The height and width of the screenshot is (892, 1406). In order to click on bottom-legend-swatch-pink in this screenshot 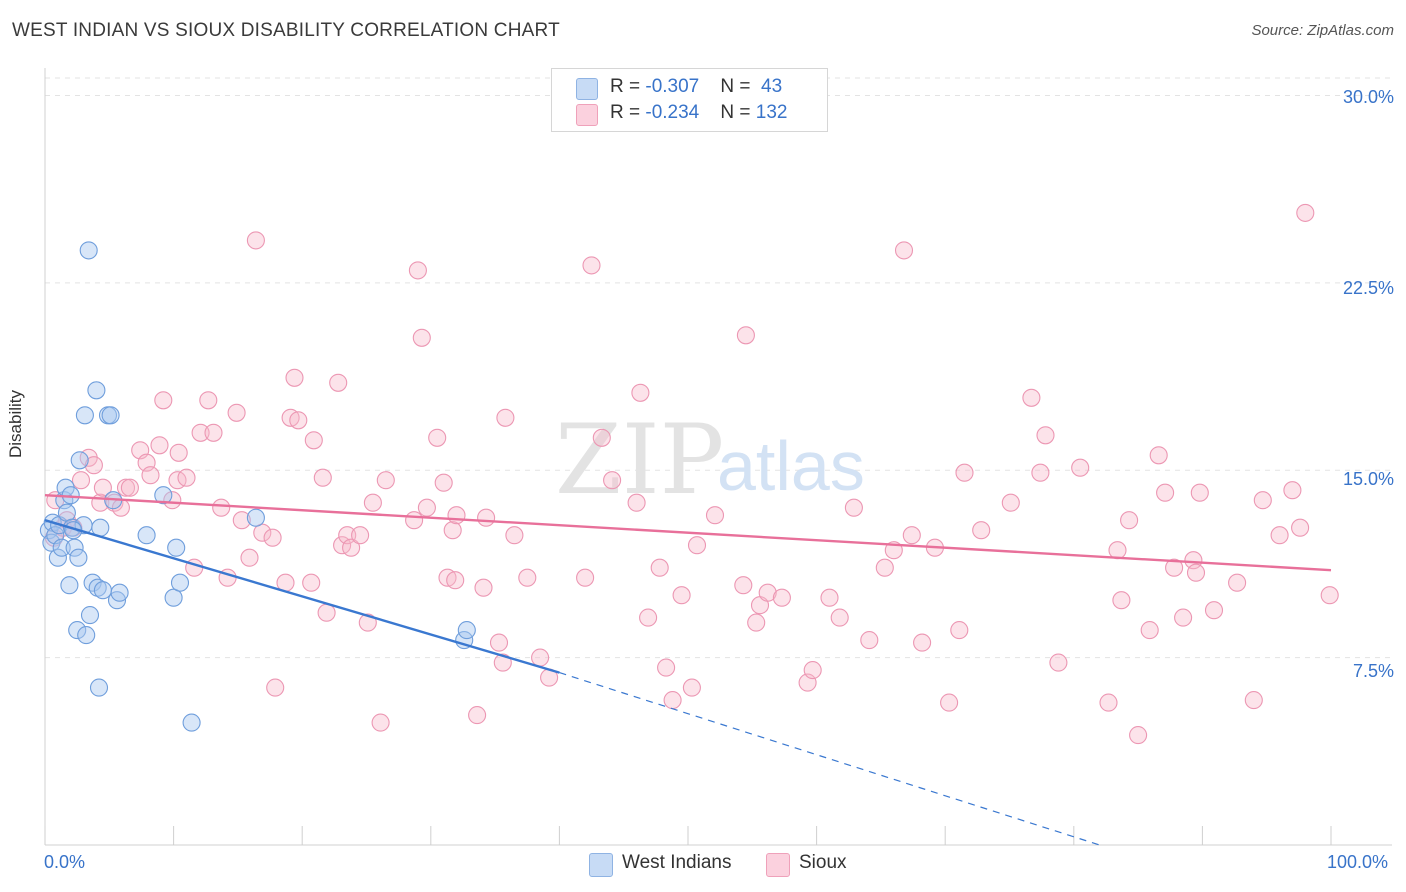, I will do `click(778, 865)`.